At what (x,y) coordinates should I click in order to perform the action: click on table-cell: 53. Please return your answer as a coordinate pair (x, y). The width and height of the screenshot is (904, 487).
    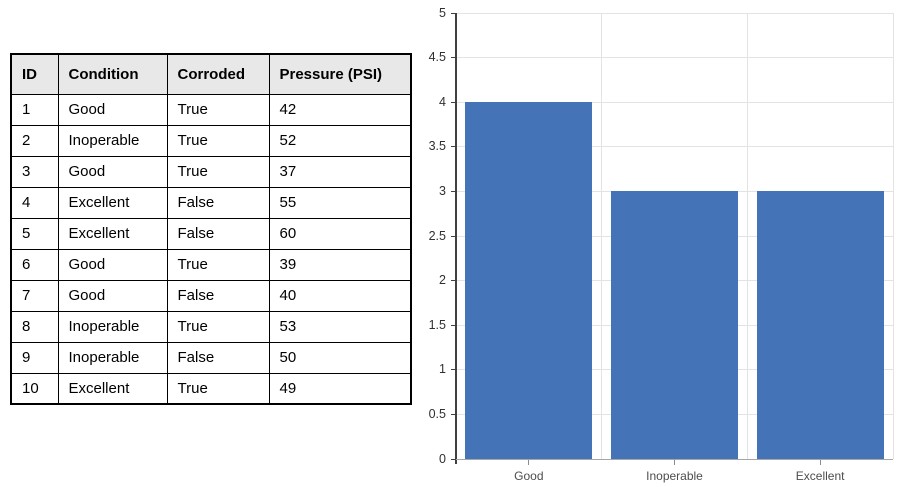
    Looking at the image, I should click on (340, 326).